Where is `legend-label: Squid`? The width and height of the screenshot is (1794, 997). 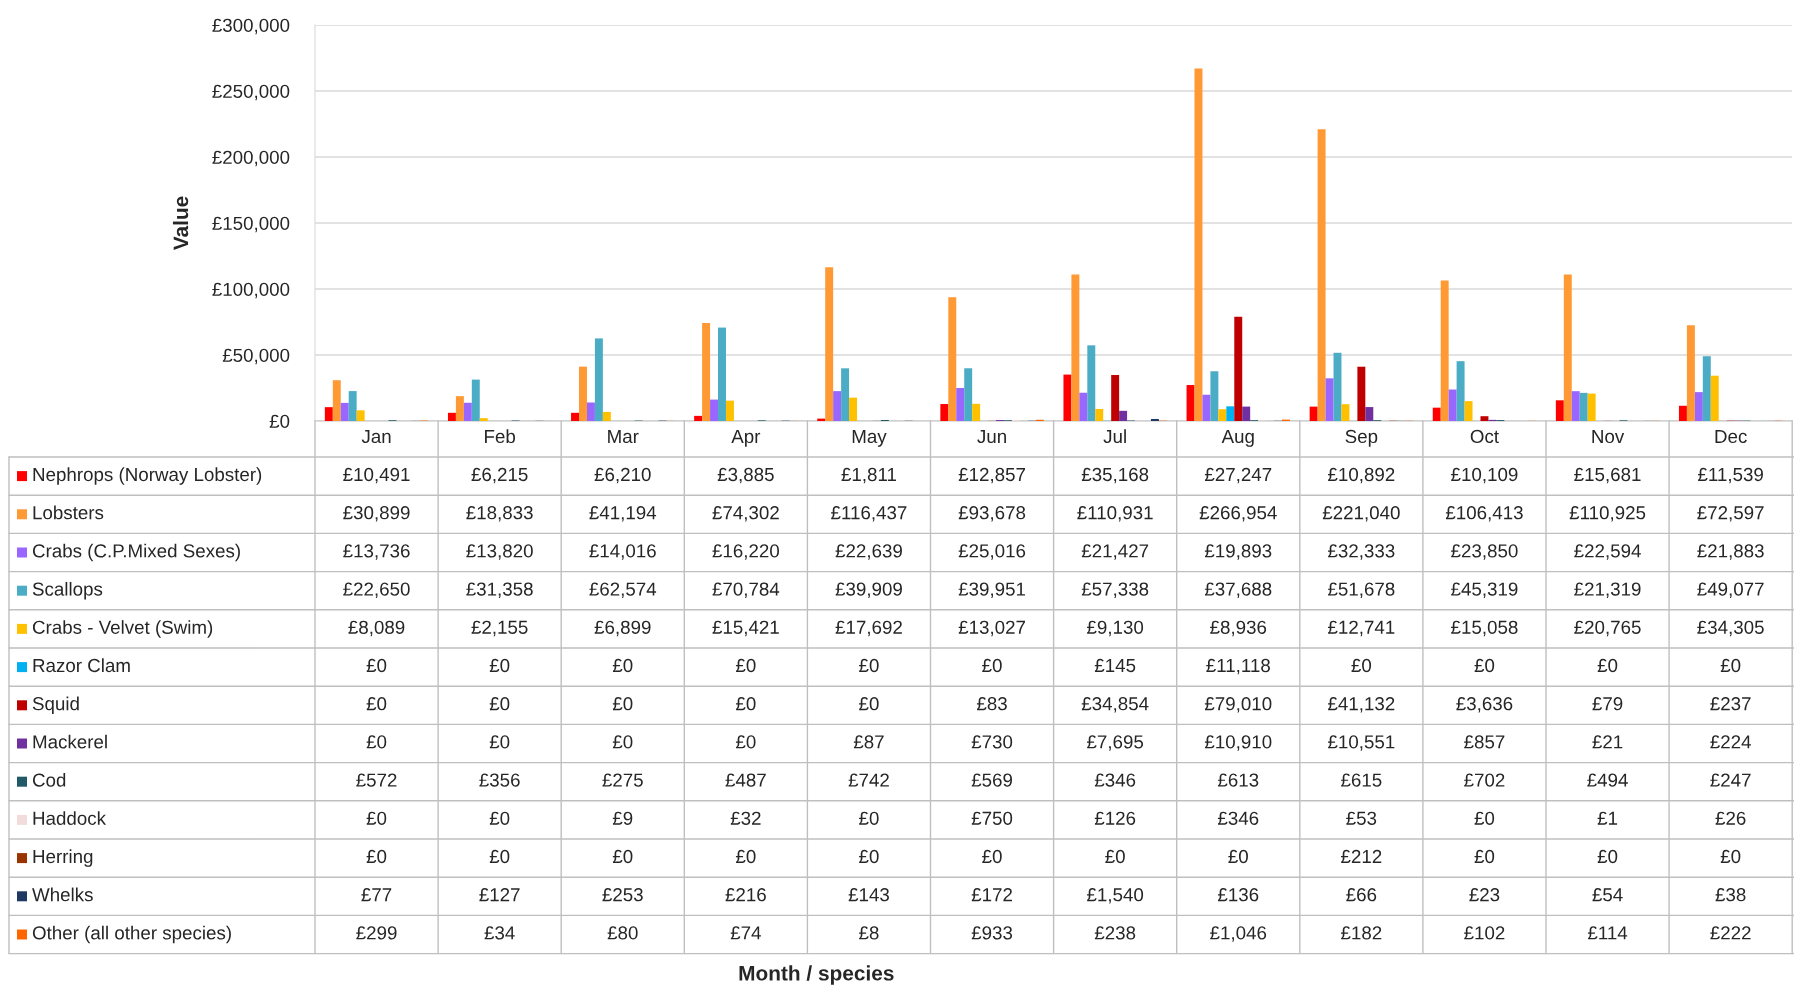 legend-label: Squid is located at coordinates (55, 705).